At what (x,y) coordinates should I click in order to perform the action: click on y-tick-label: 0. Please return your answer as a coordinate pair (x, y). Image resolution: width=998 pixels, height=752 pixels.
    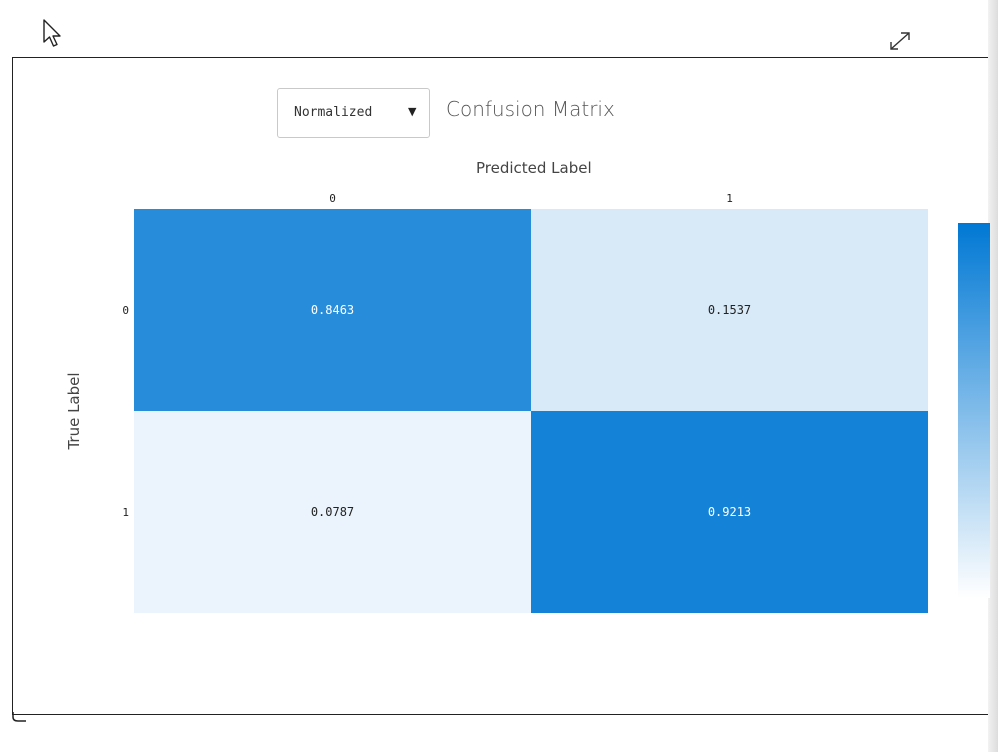
    Looking at the image, I should click on (125, 310).